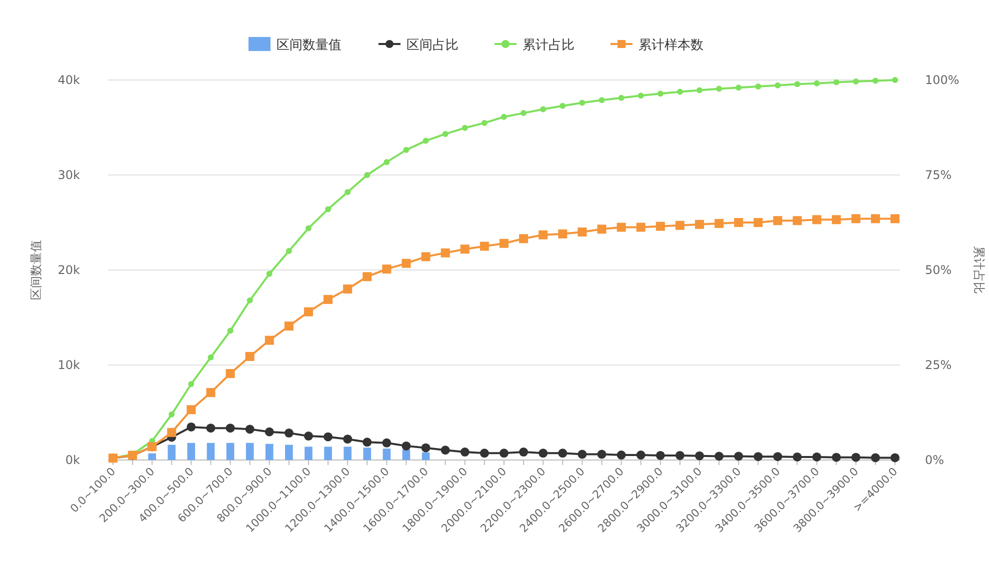  What do you see at coordinates (942, 80) in the screenshot?
I see `y2-tick-label: 100%` at bounding box center [942, 80].